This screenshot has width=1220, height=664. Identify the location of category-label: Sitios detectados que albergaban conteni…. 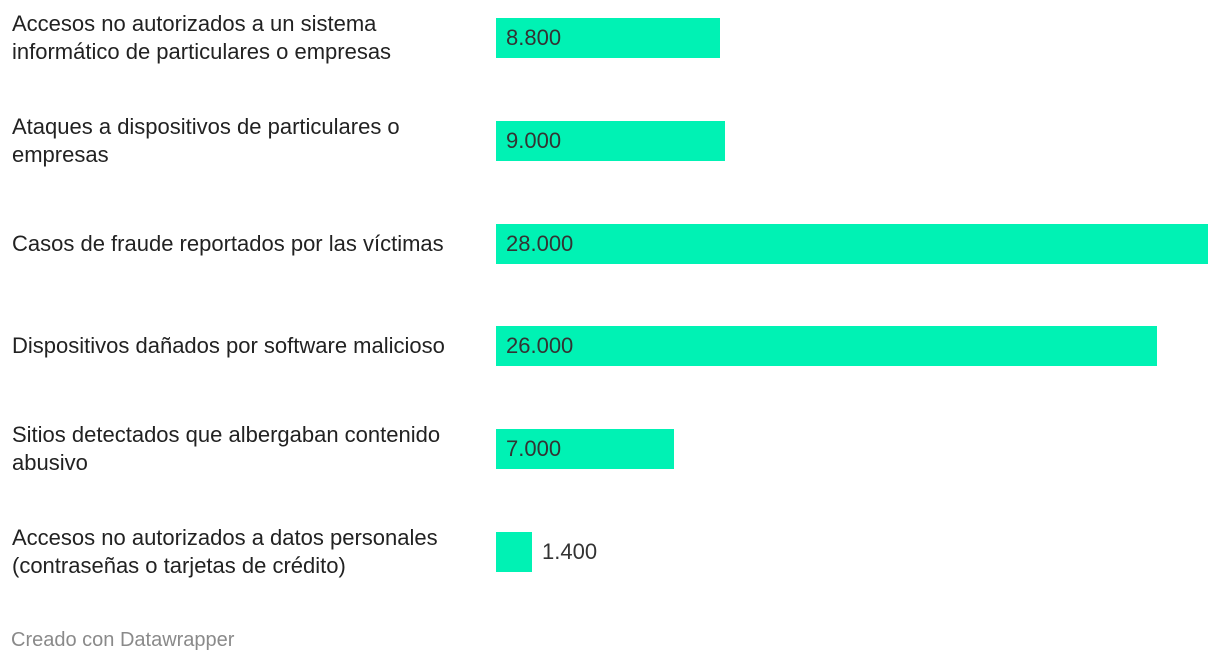
(226, 448).